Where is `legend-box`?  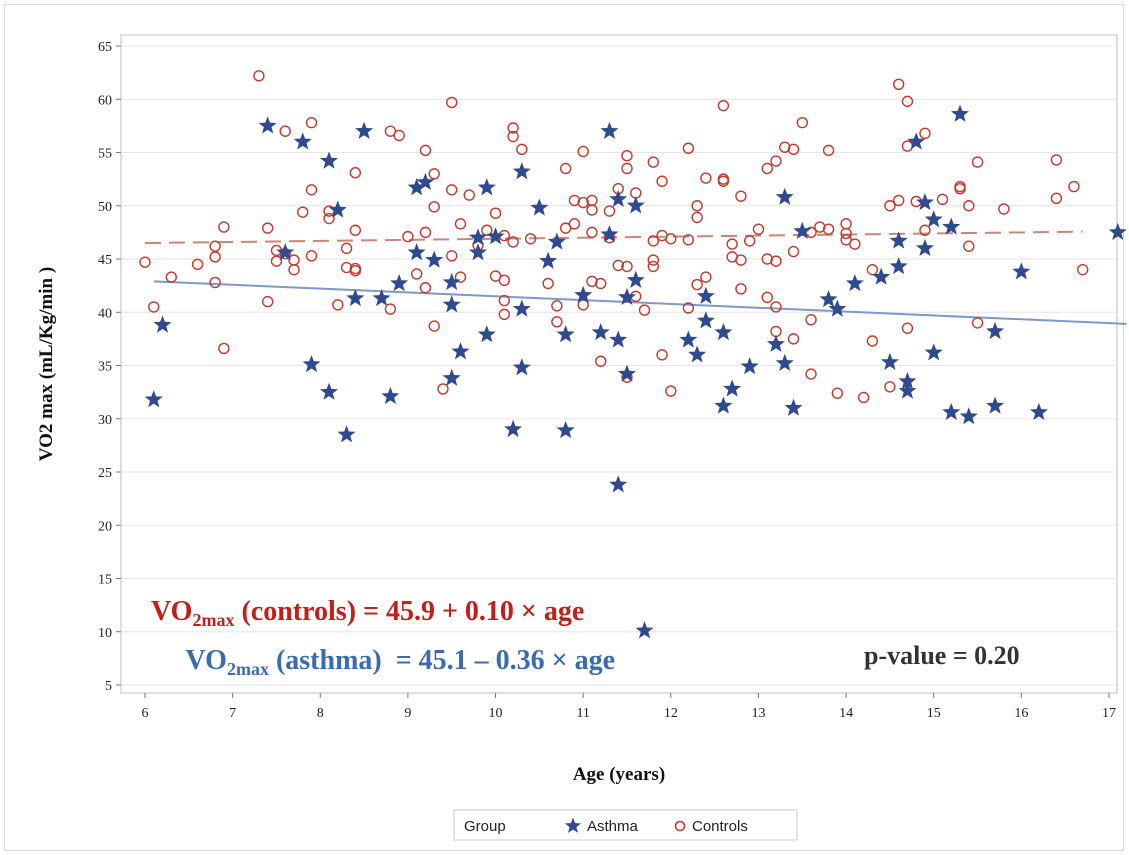
legend-box is located at coordinates (625, 825).